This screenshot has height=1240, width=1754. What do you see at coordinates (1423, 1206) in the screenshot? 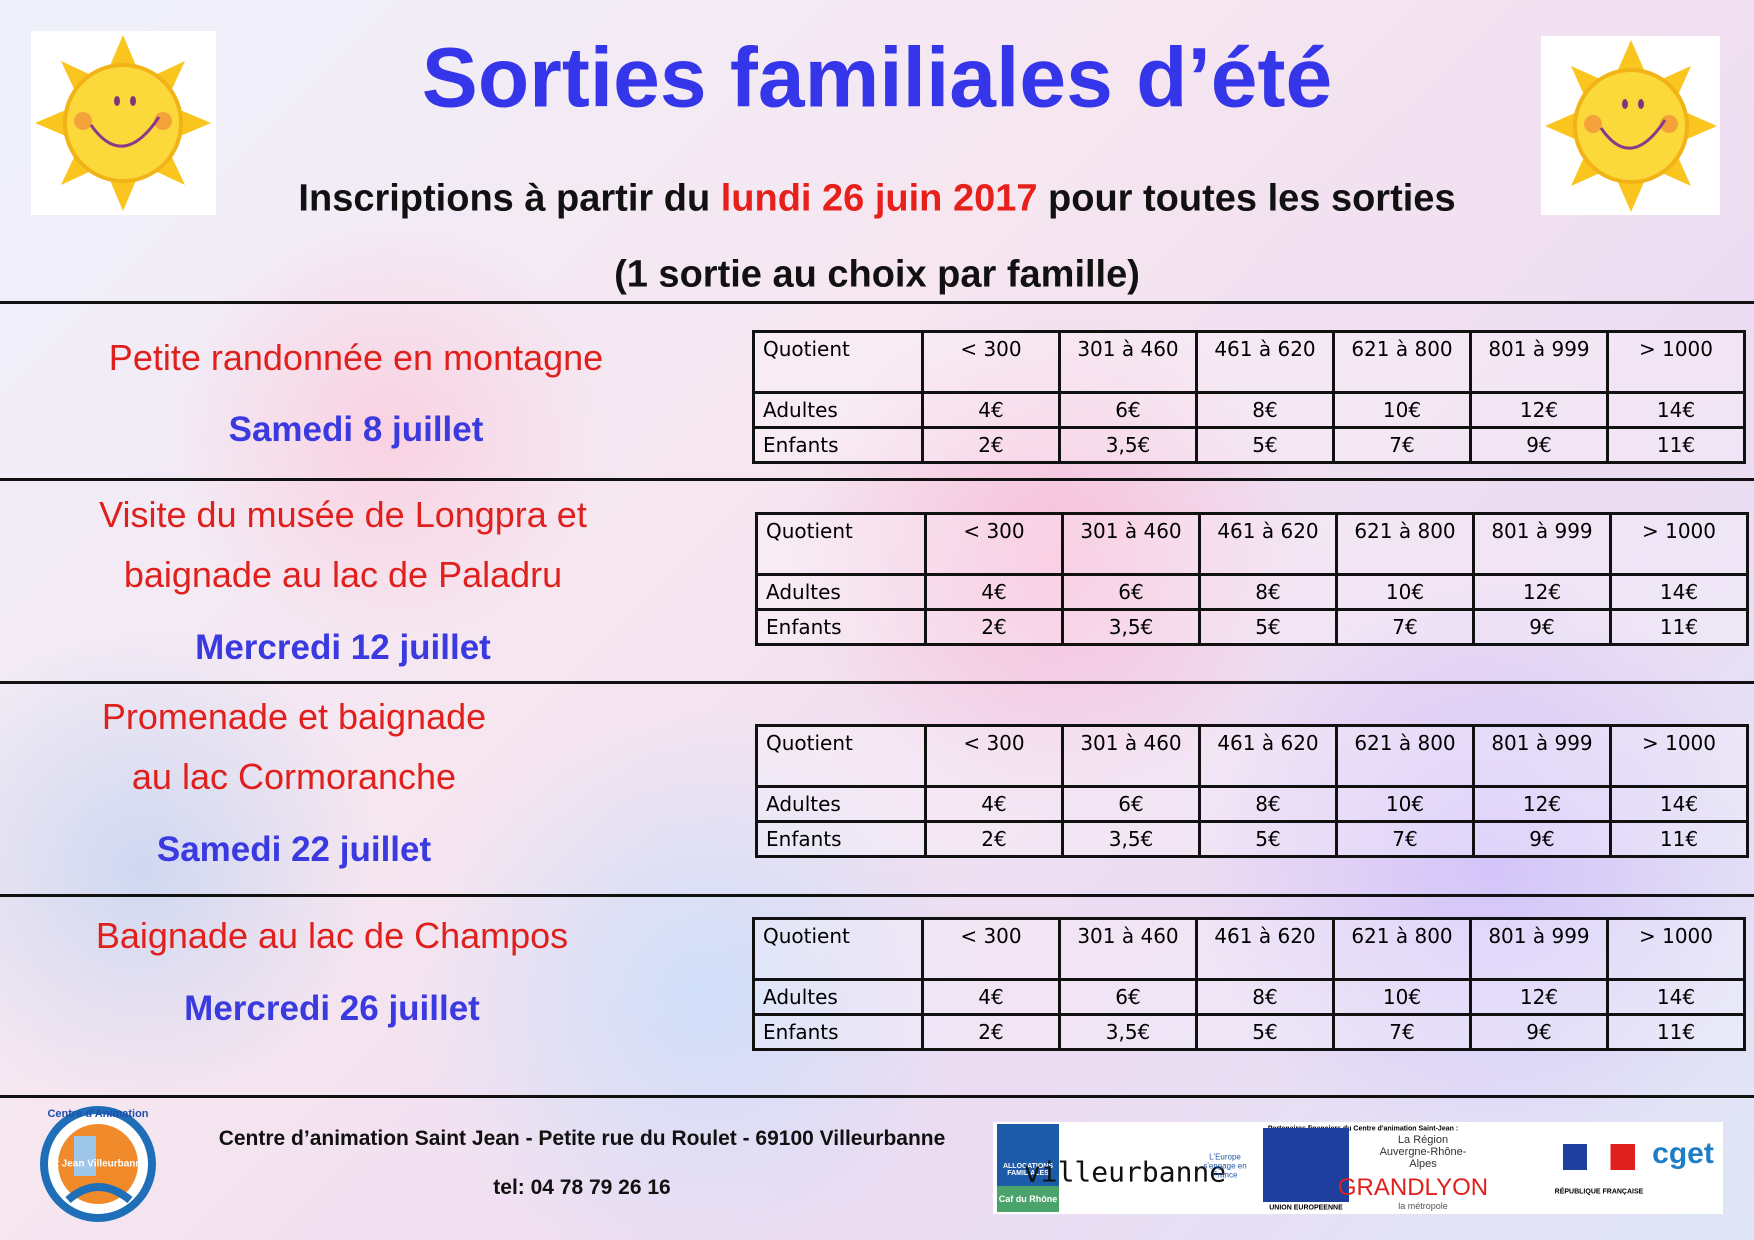
I see `grandlyon-text: la métropole` at bounding box center [1423, 1206].